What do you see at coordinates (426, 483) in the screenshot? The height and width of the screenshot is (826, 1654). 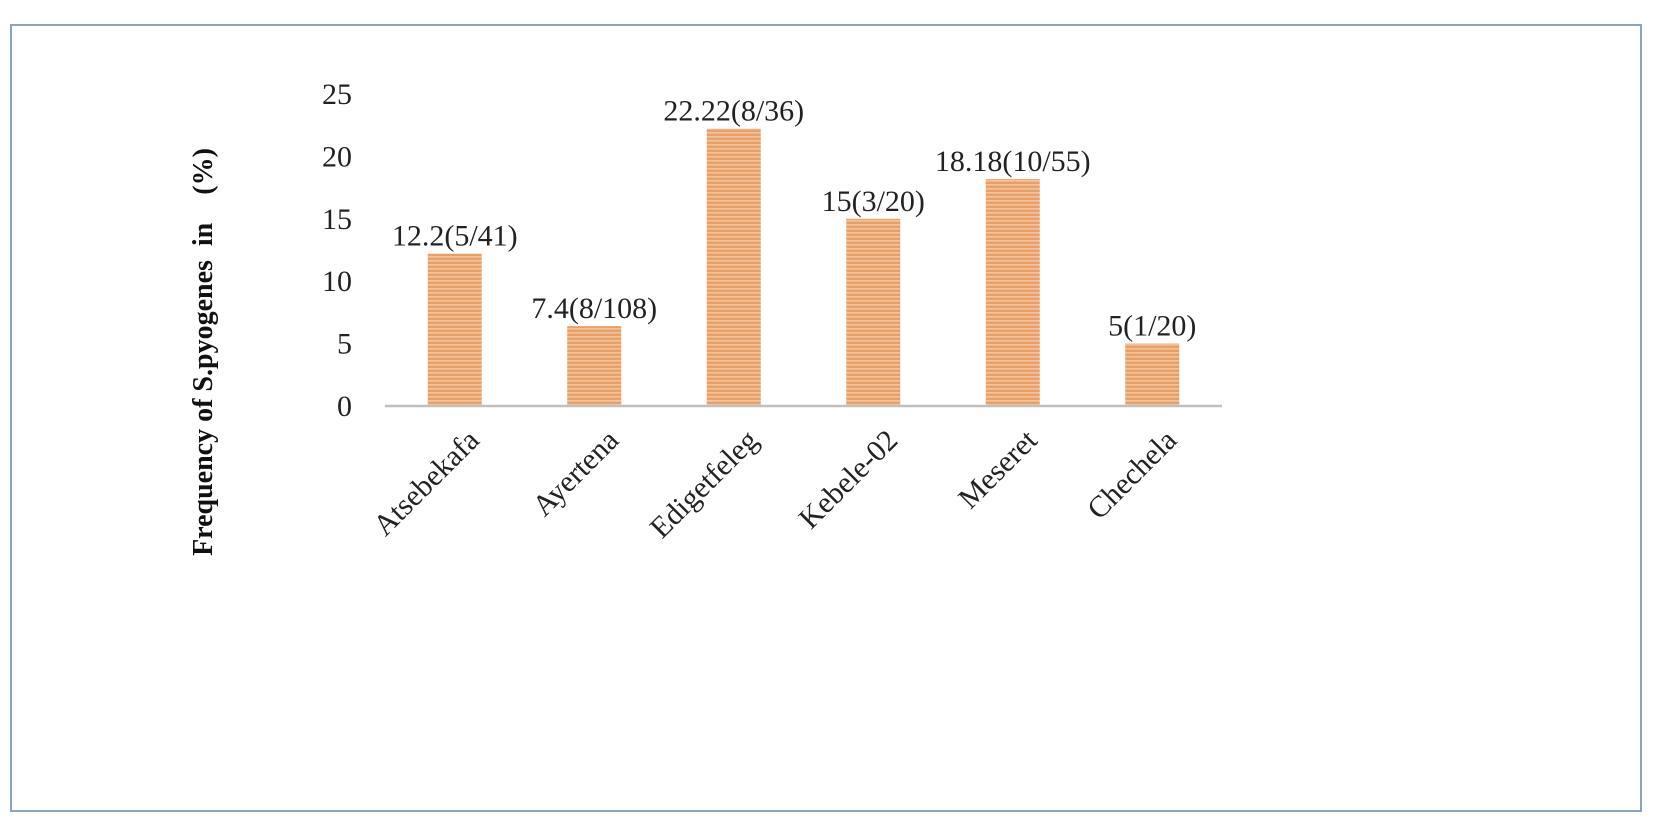 I see `x-tick-label: Atsebekafa` at bounding box center [426, 483].